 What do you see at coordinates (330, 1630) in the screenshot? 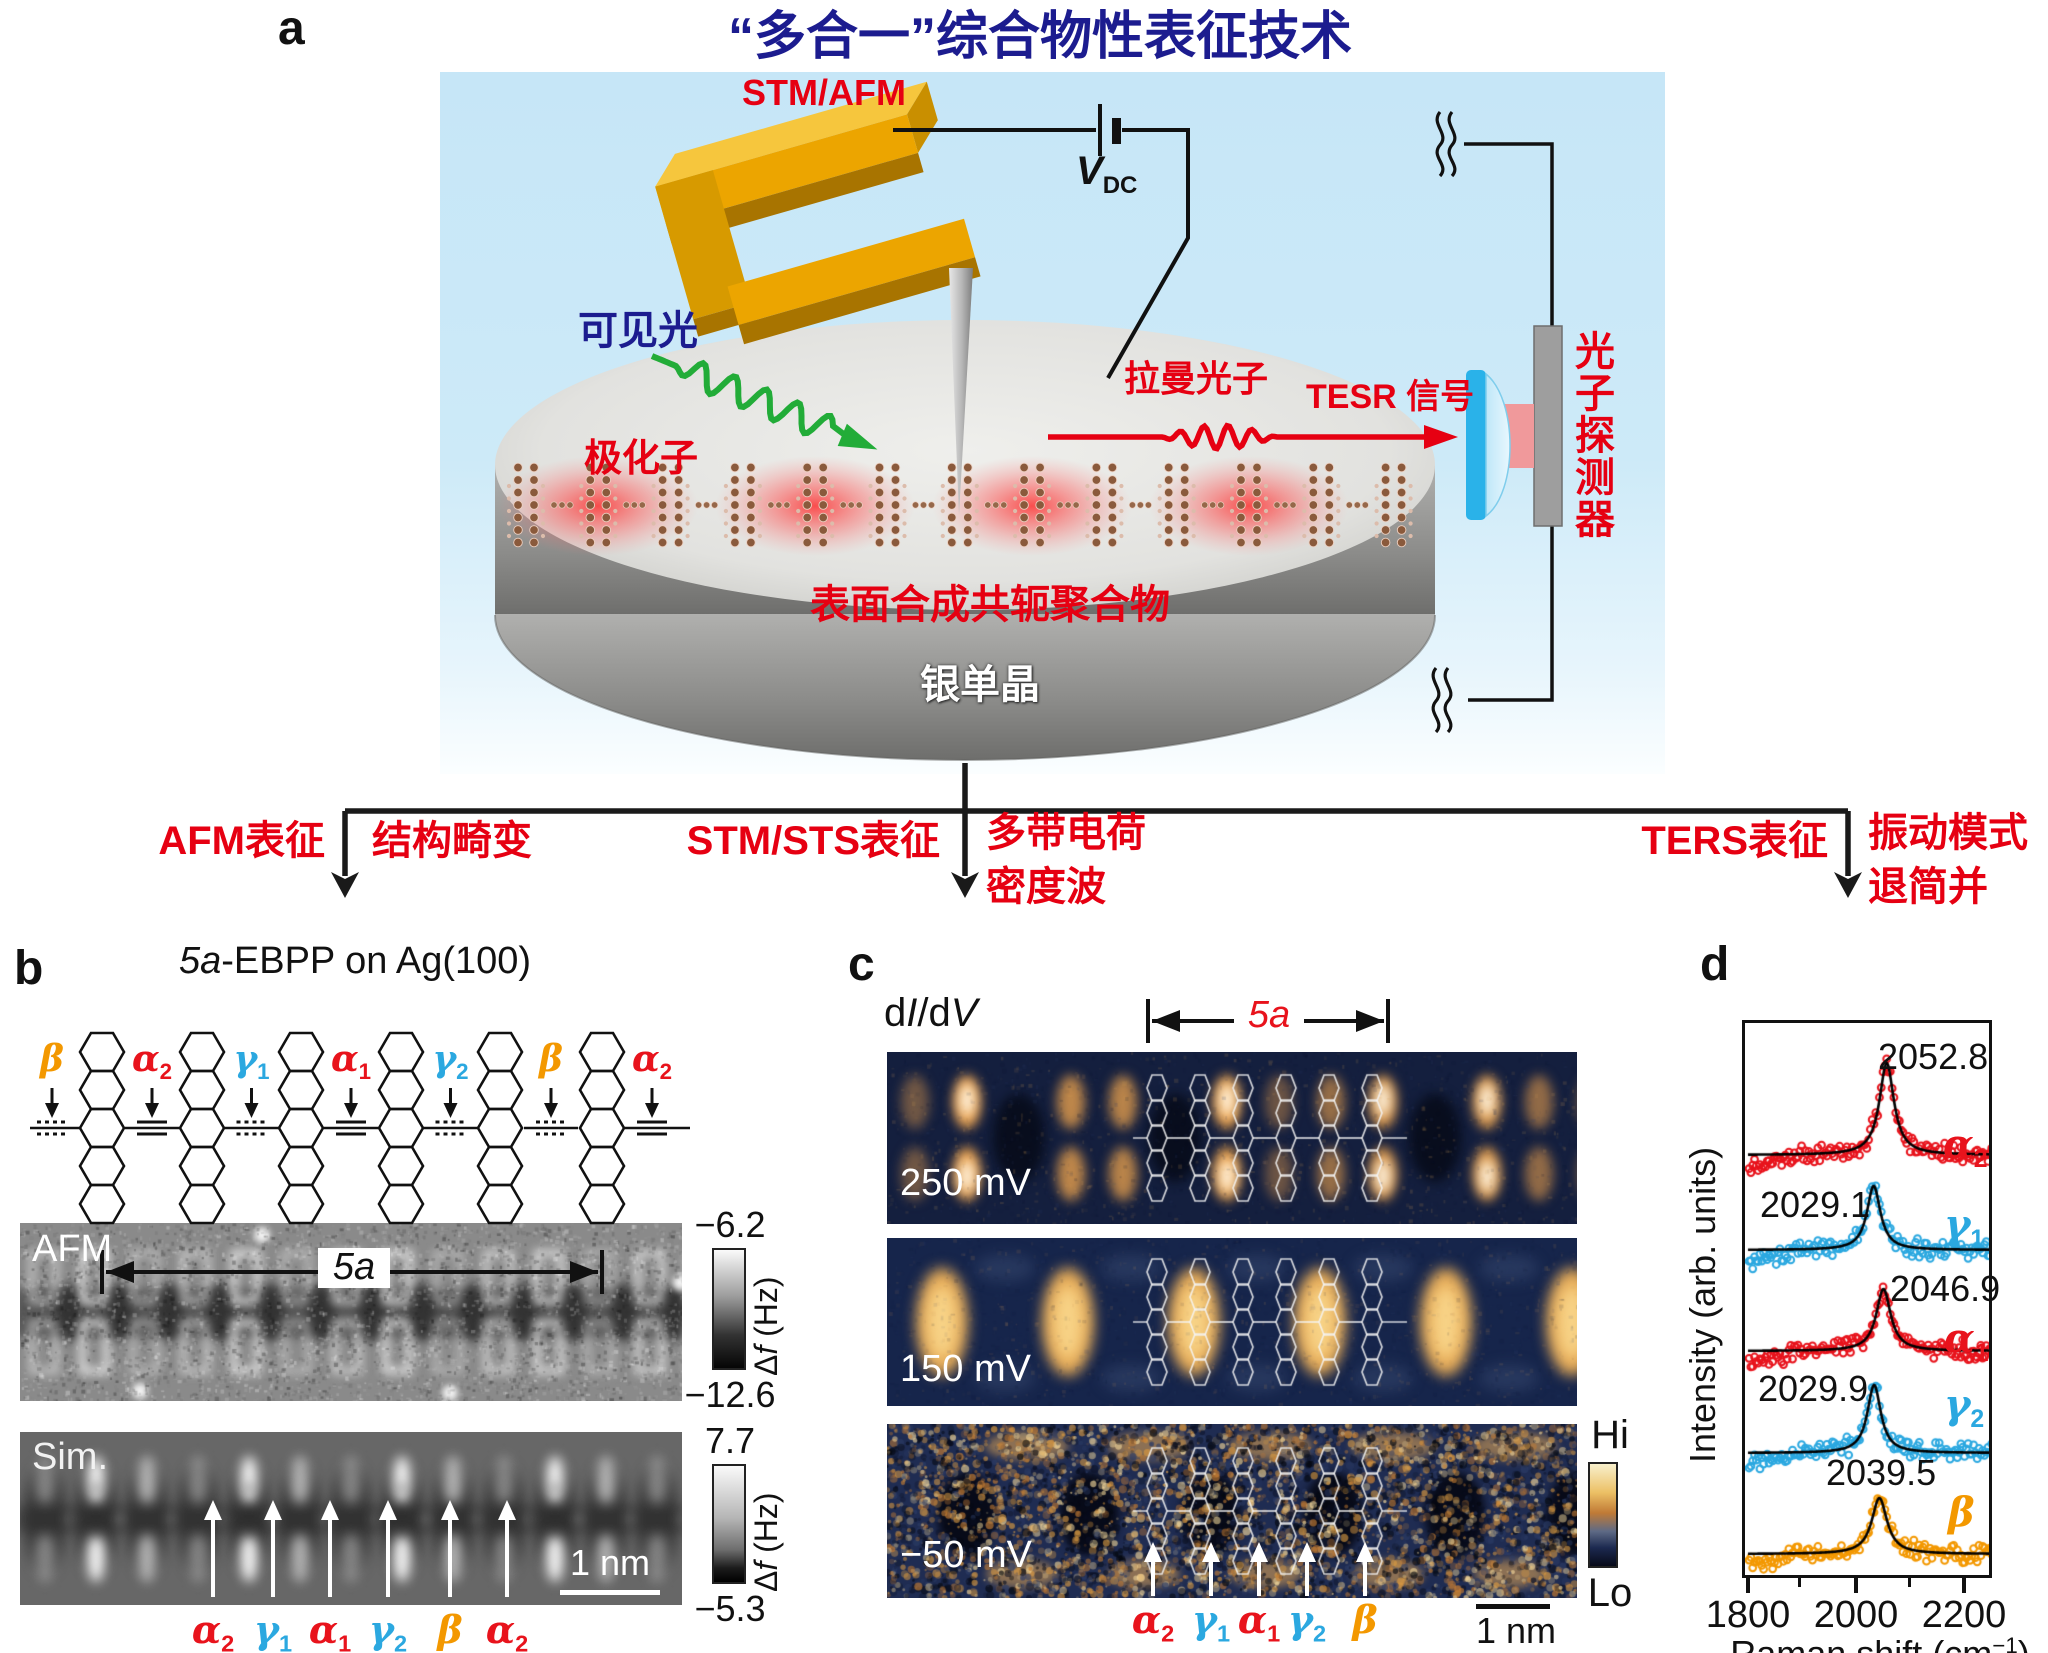
I see `sim-arrow-label-2: α1` at bounding box center [330, 1630].